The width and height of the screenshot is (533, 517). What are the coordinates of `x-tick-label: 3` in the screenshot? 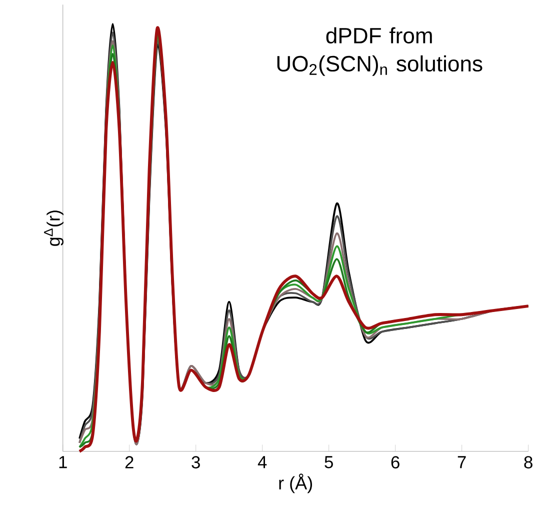 It's located at (196, 462).